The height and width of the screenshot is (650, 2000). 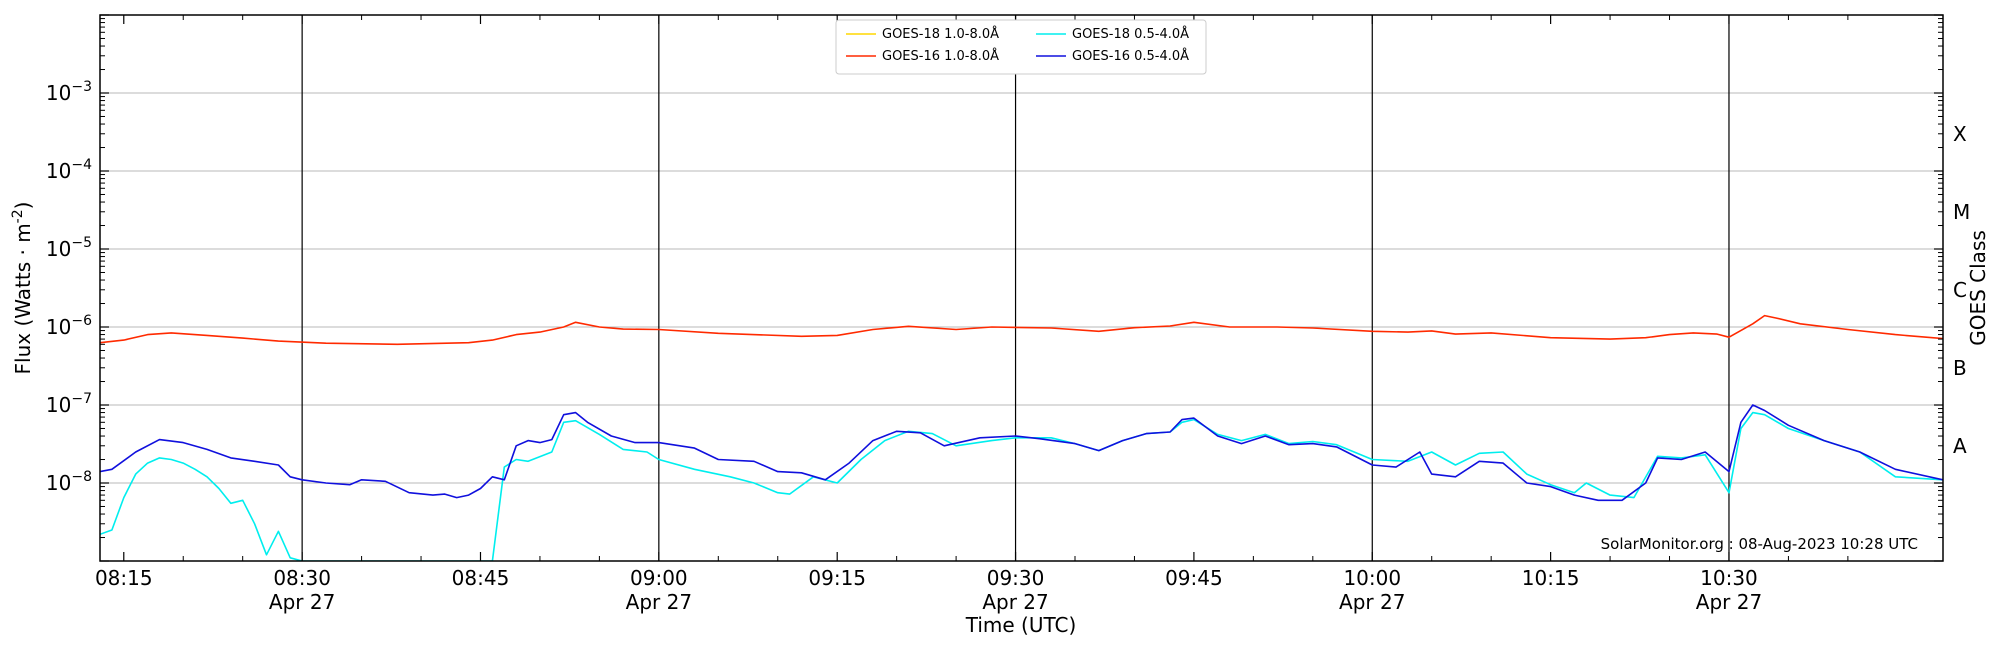 What do you see at coordinates (302, 578) in the screenshot?
I see `x-tick-label: 08:30` at bounding box center [302, 578].